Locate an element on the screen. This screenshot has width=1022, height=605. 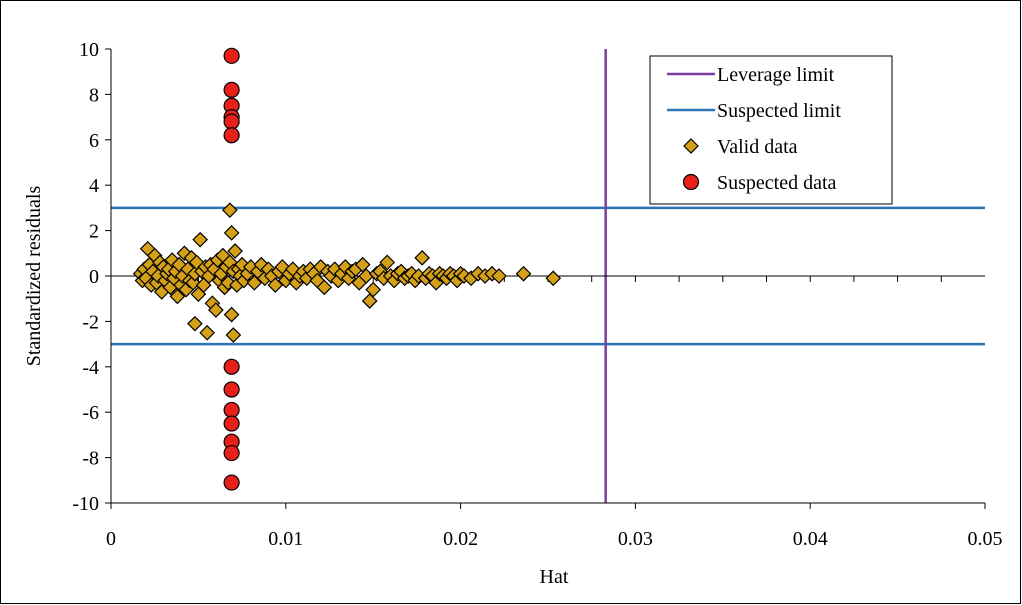
y-tick-label: -4 is located at coordinates (90, 368).